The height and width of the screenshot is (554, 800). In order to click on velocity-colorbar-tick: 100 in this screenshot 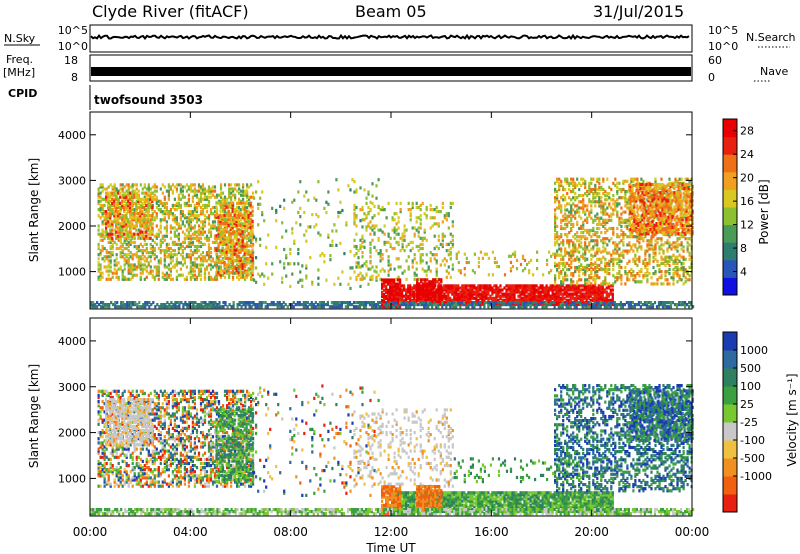, I will do `click(750, 386)`.